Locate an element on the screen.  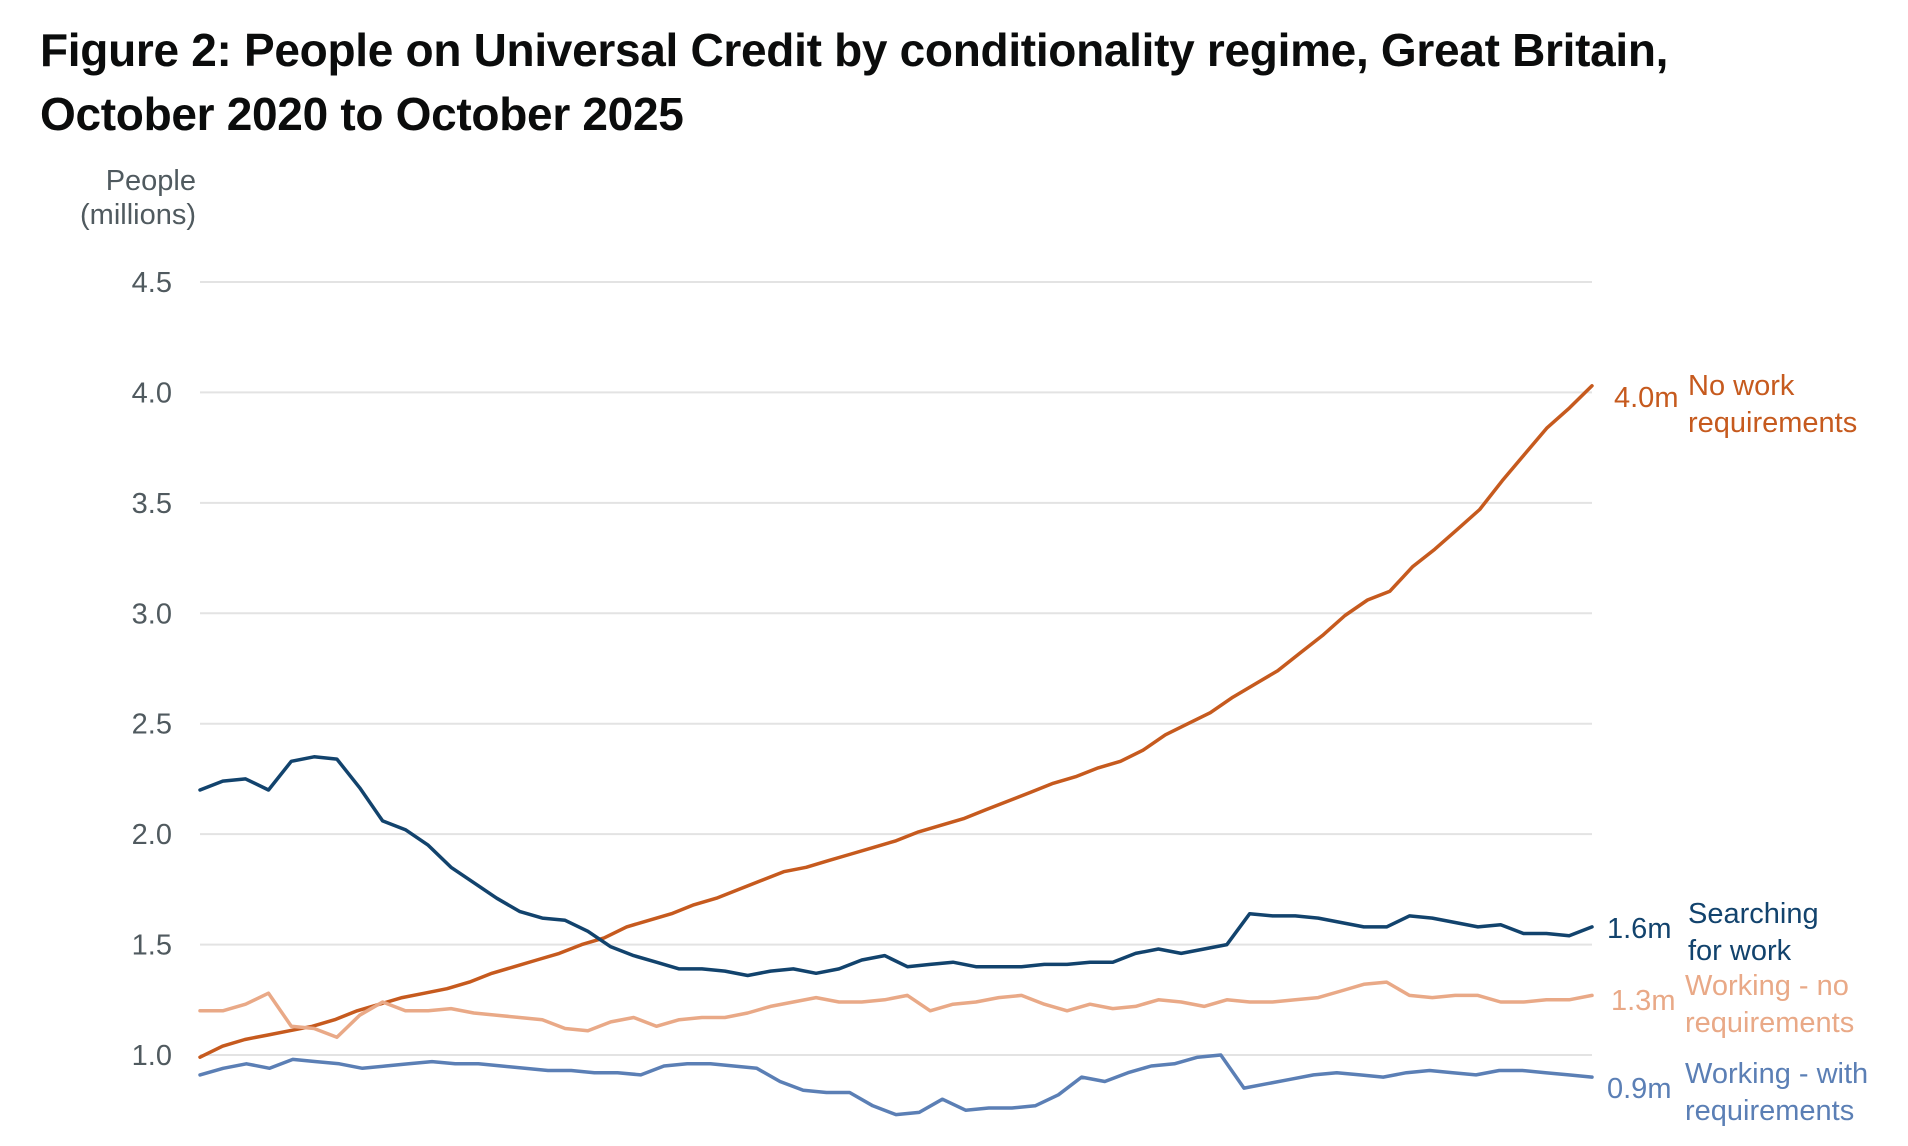
series-end-value-2: 1.3m is located at coordinates (1643, 1001).